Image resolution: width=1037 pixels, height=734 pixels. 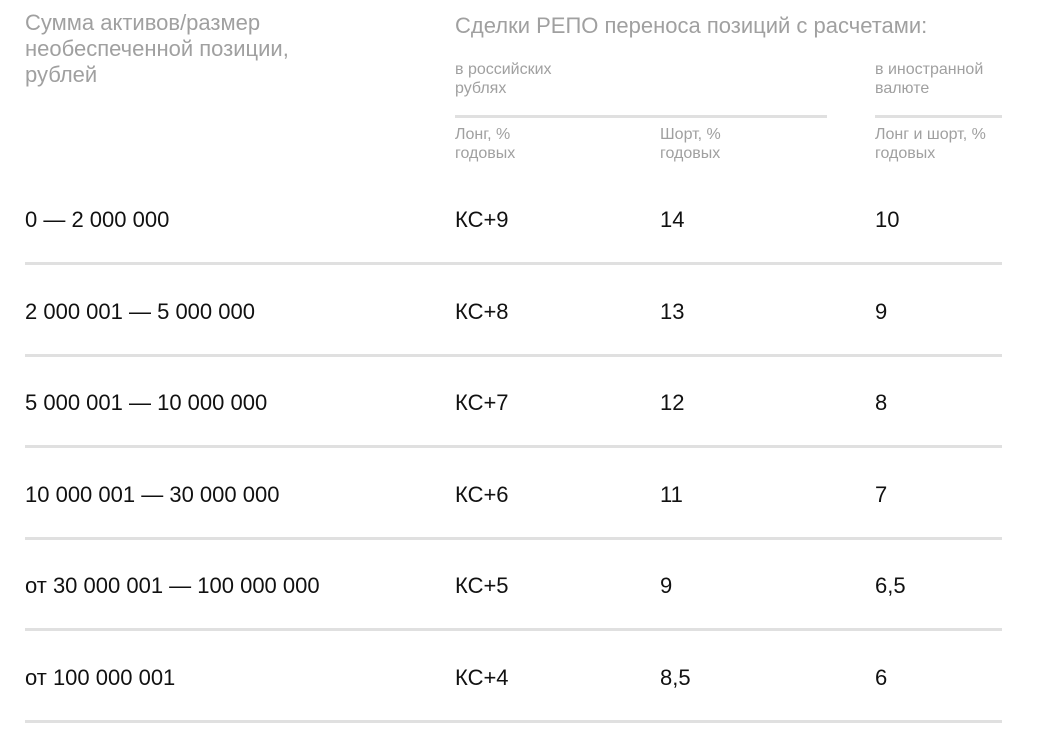 What do you see at coordinates (97, 219) in the screenshot?
I see `cell-amount: 0 — 2 000 000` at bounding box center [97, 219].